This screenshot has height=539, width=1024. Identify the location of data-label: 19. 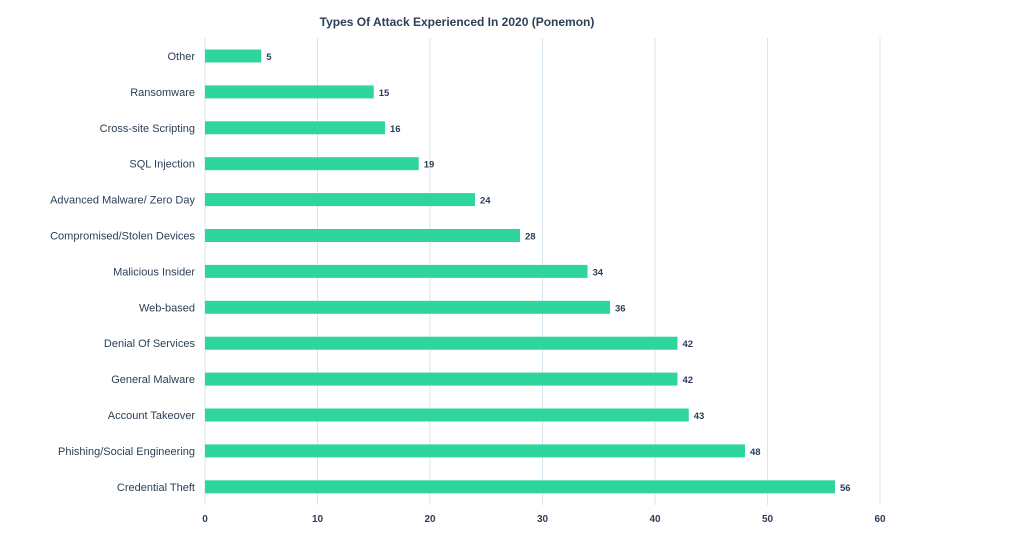
(429, 165).